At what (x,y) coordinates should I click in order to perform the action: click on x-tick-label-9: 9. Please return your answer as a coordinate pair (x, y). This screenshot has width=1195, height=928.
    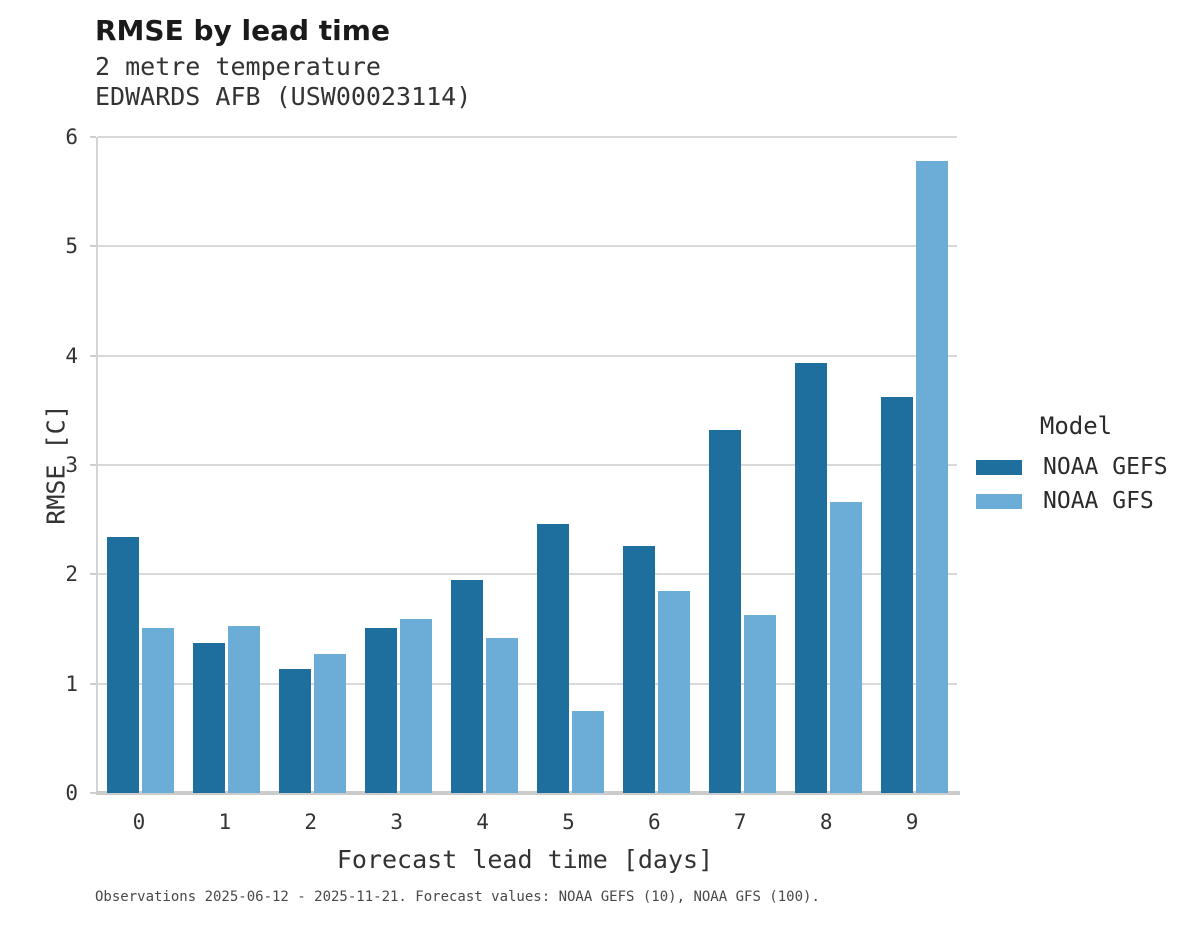
    Looking at the image, I should click on (912, 822).